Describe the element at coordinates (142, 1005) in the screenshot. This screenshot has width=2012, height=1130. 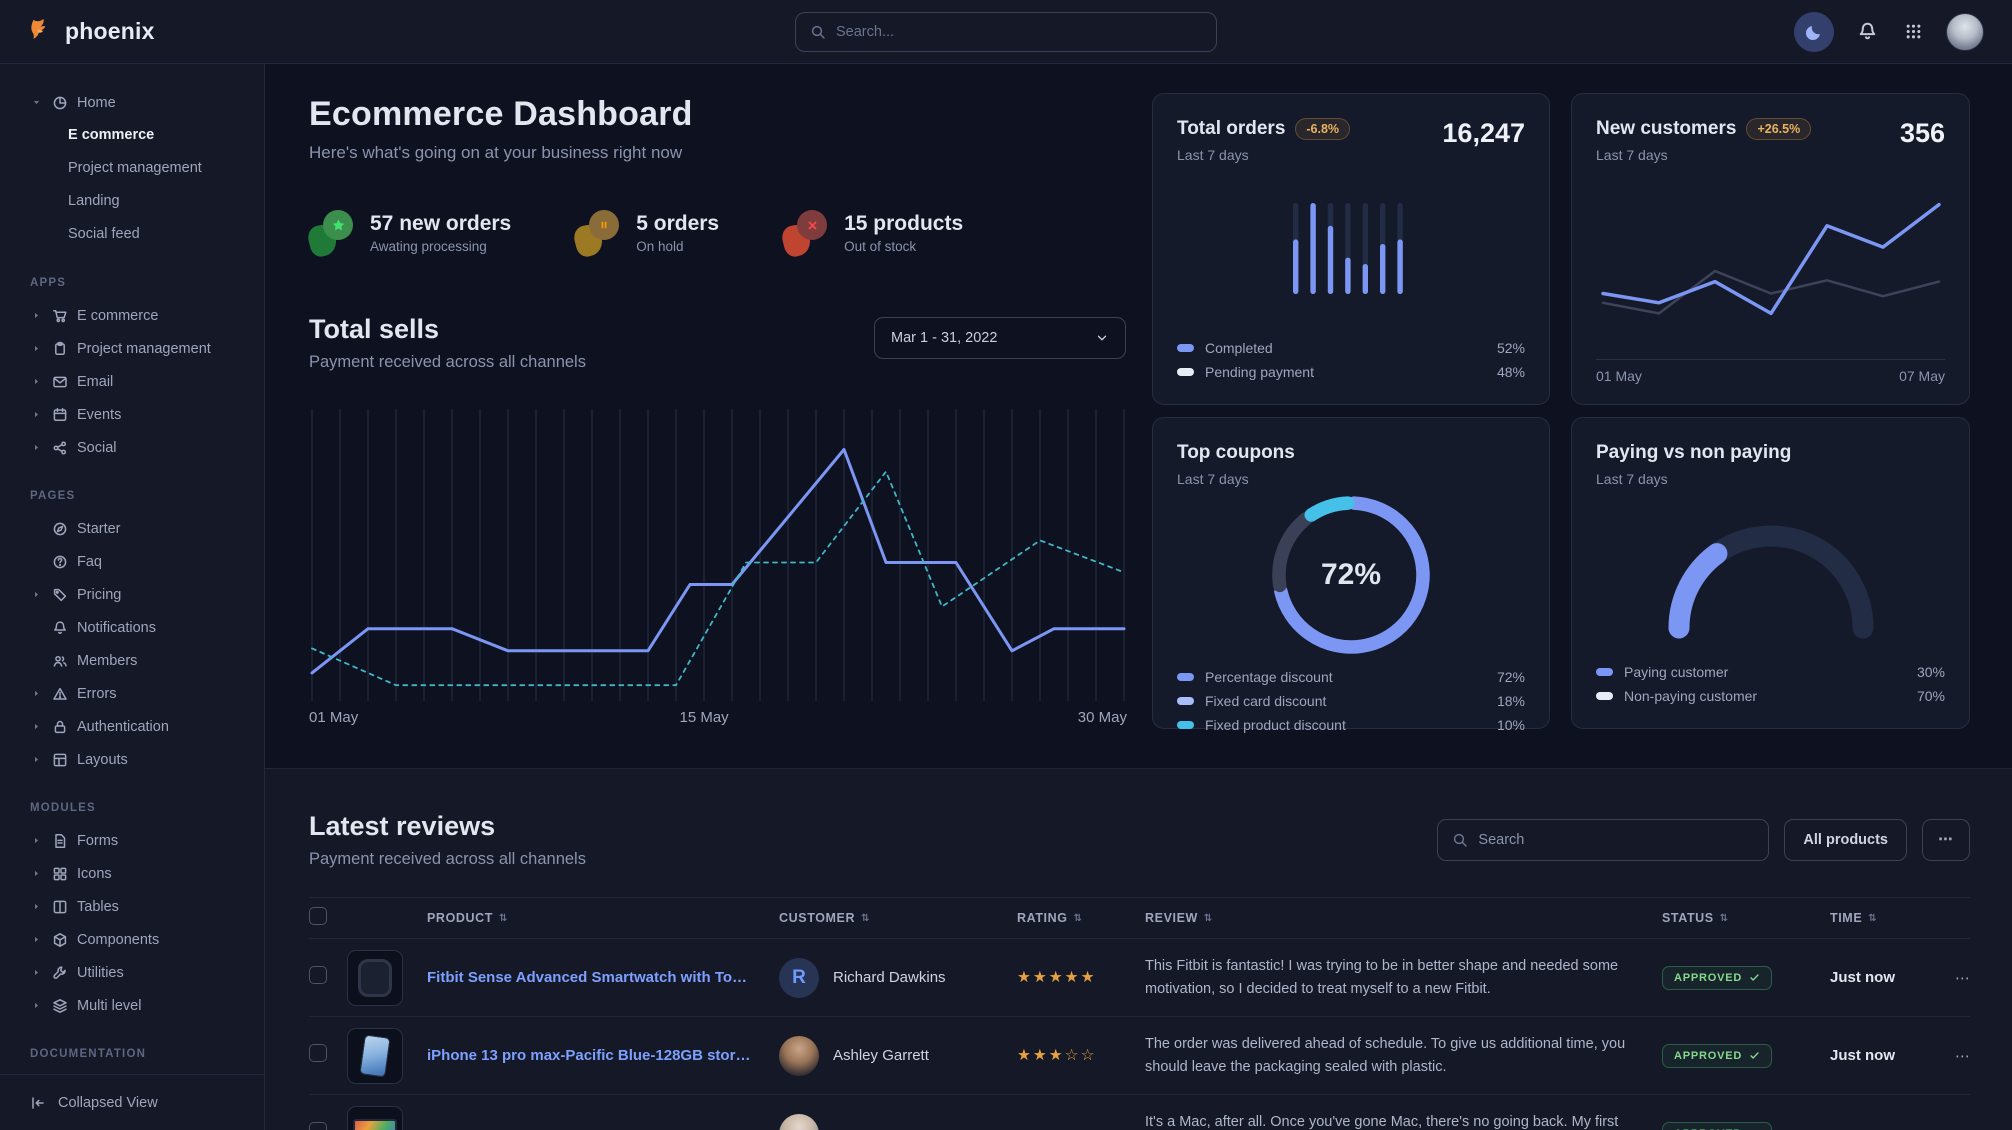
I see `sidebar-item-multi-level: Multi level` at that location.